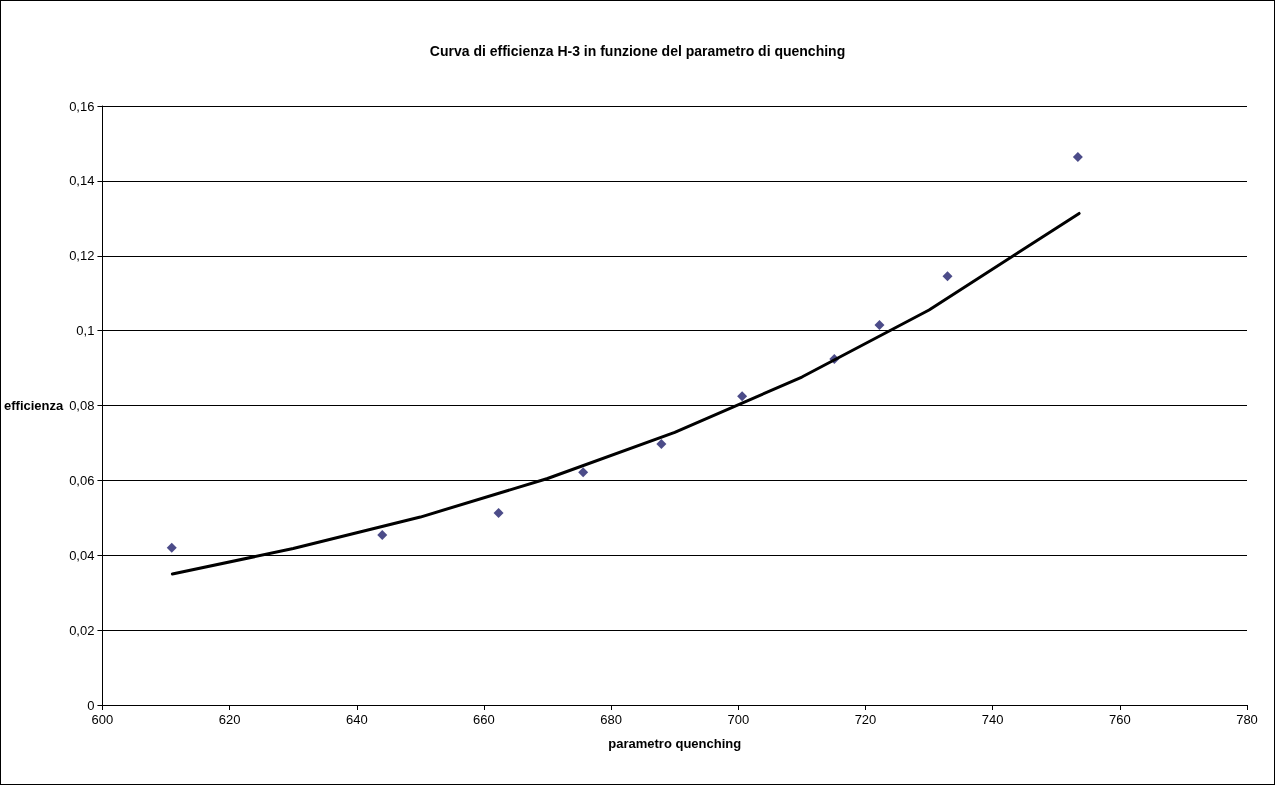 The image size is (1275, 785). What do you see at coordinates (611, 719) in the screenshot?
I see `x-tick-label: 680` at bounding box center [611, 719].